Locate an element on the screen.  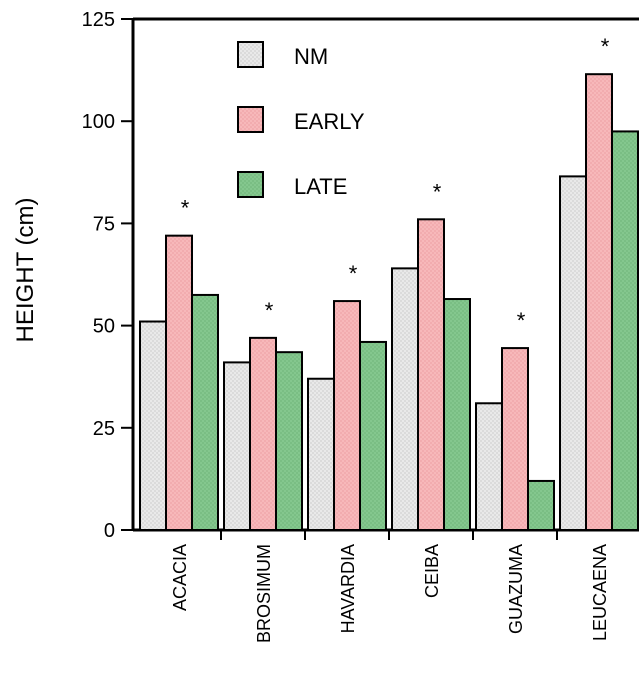
y-tick-label-3: 75 is located at coordinates (104, 224).